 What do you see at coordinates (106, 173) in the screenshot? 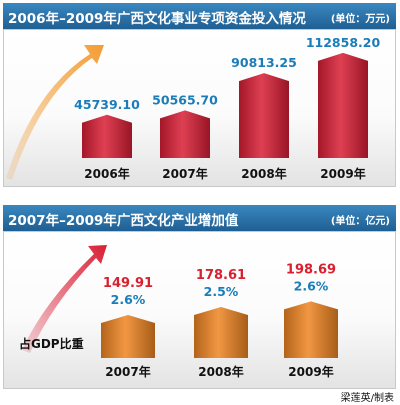
I see `x-tick-label: 2006年` at bounding box center [106, 173].